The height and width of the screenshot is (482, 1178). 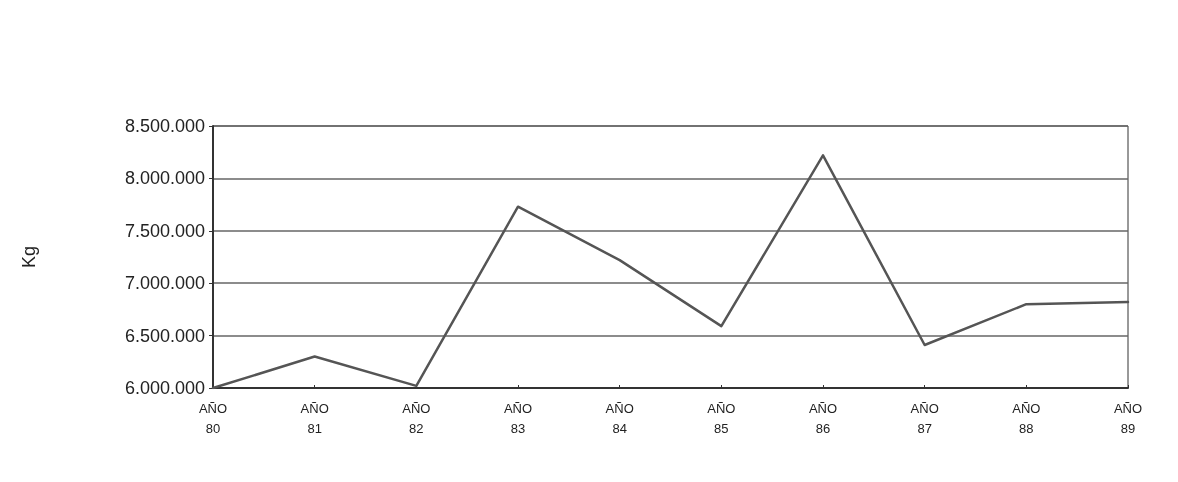 I want to click on x-tick-label: AÑO 88, so click(x=1026, y=418).